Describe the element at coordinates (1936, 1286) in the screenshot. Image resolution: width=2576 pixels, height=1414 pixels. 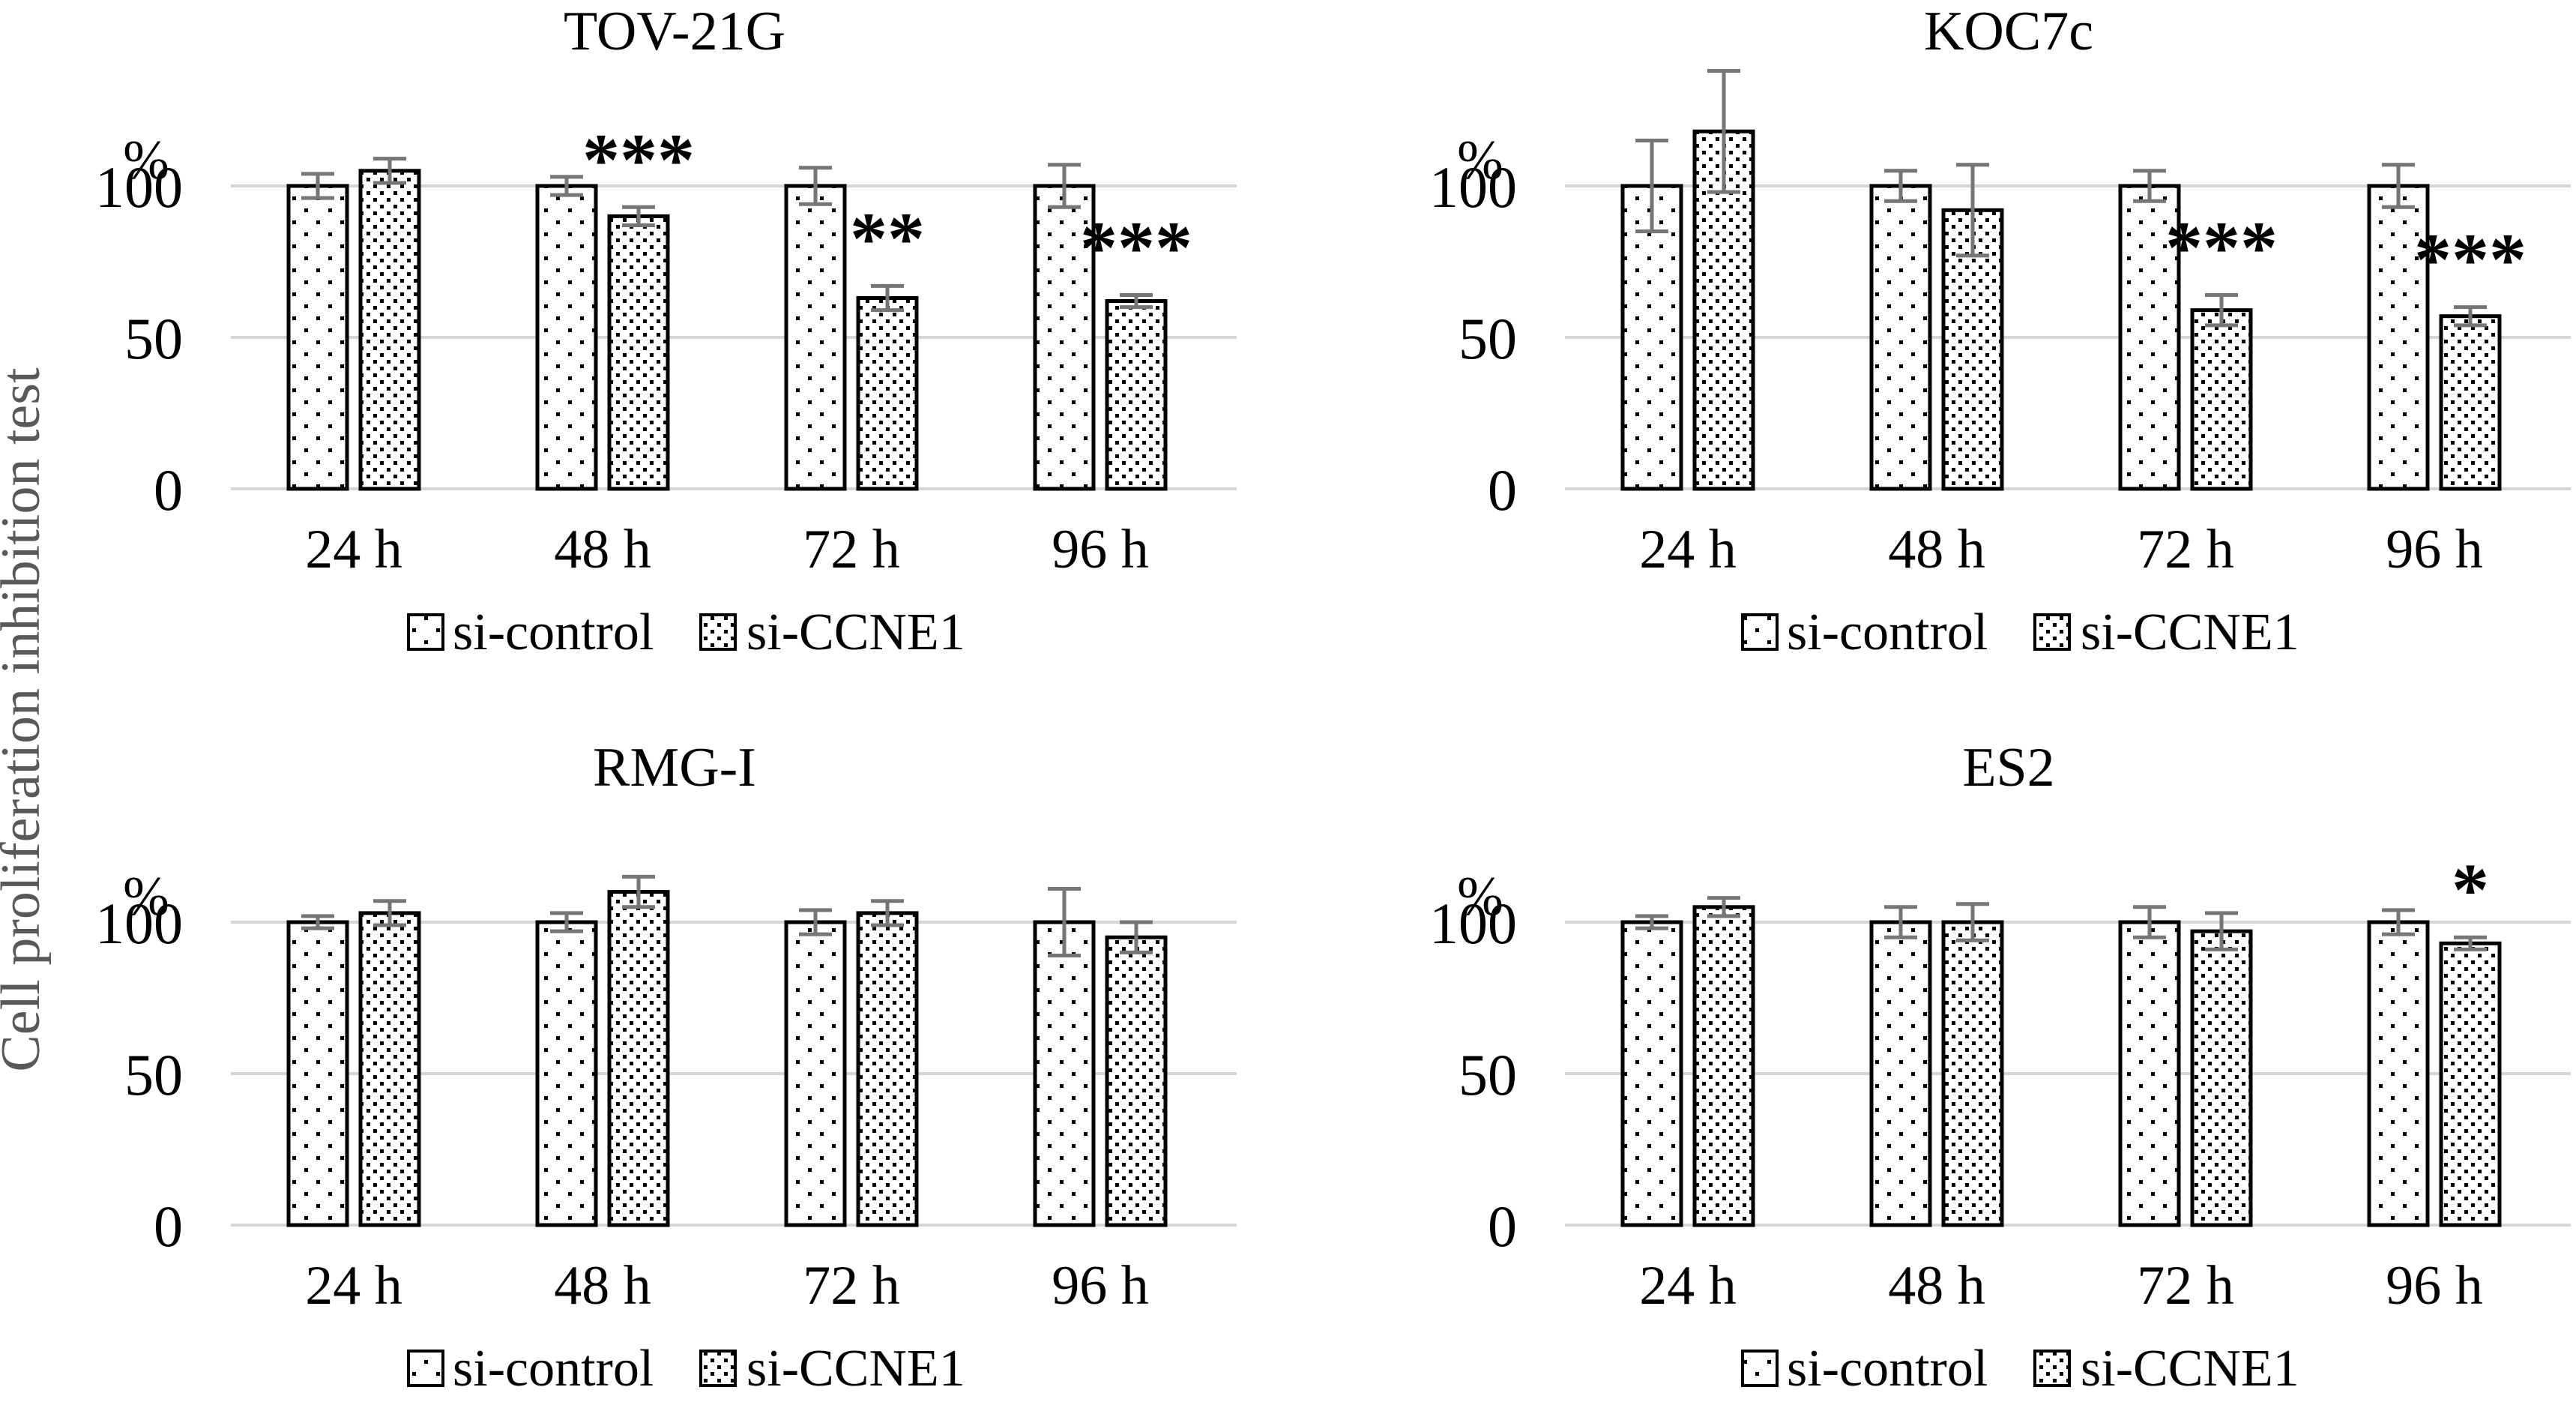
I see `x-label-48h-es2: 48 h` at that location.